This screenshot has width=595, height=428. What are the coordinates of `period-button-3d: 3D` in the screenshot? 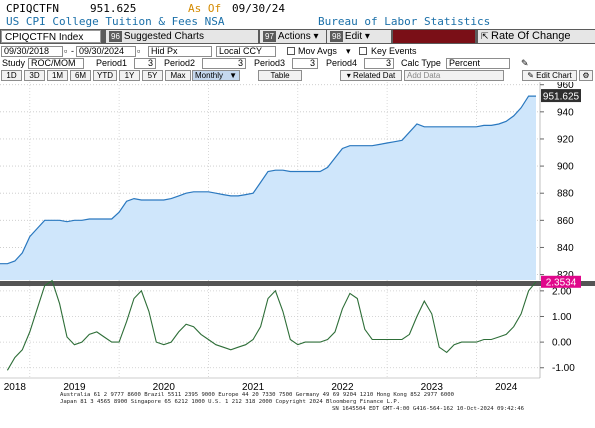 It's located at (34, 75).